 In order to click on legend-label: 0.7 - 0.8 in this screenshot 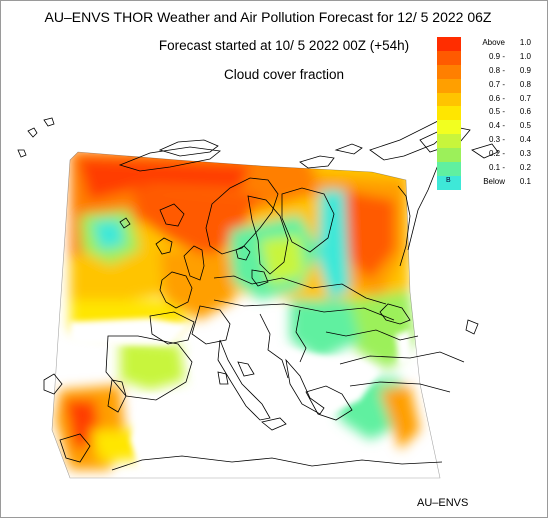, I will do `click(498, 84)`.